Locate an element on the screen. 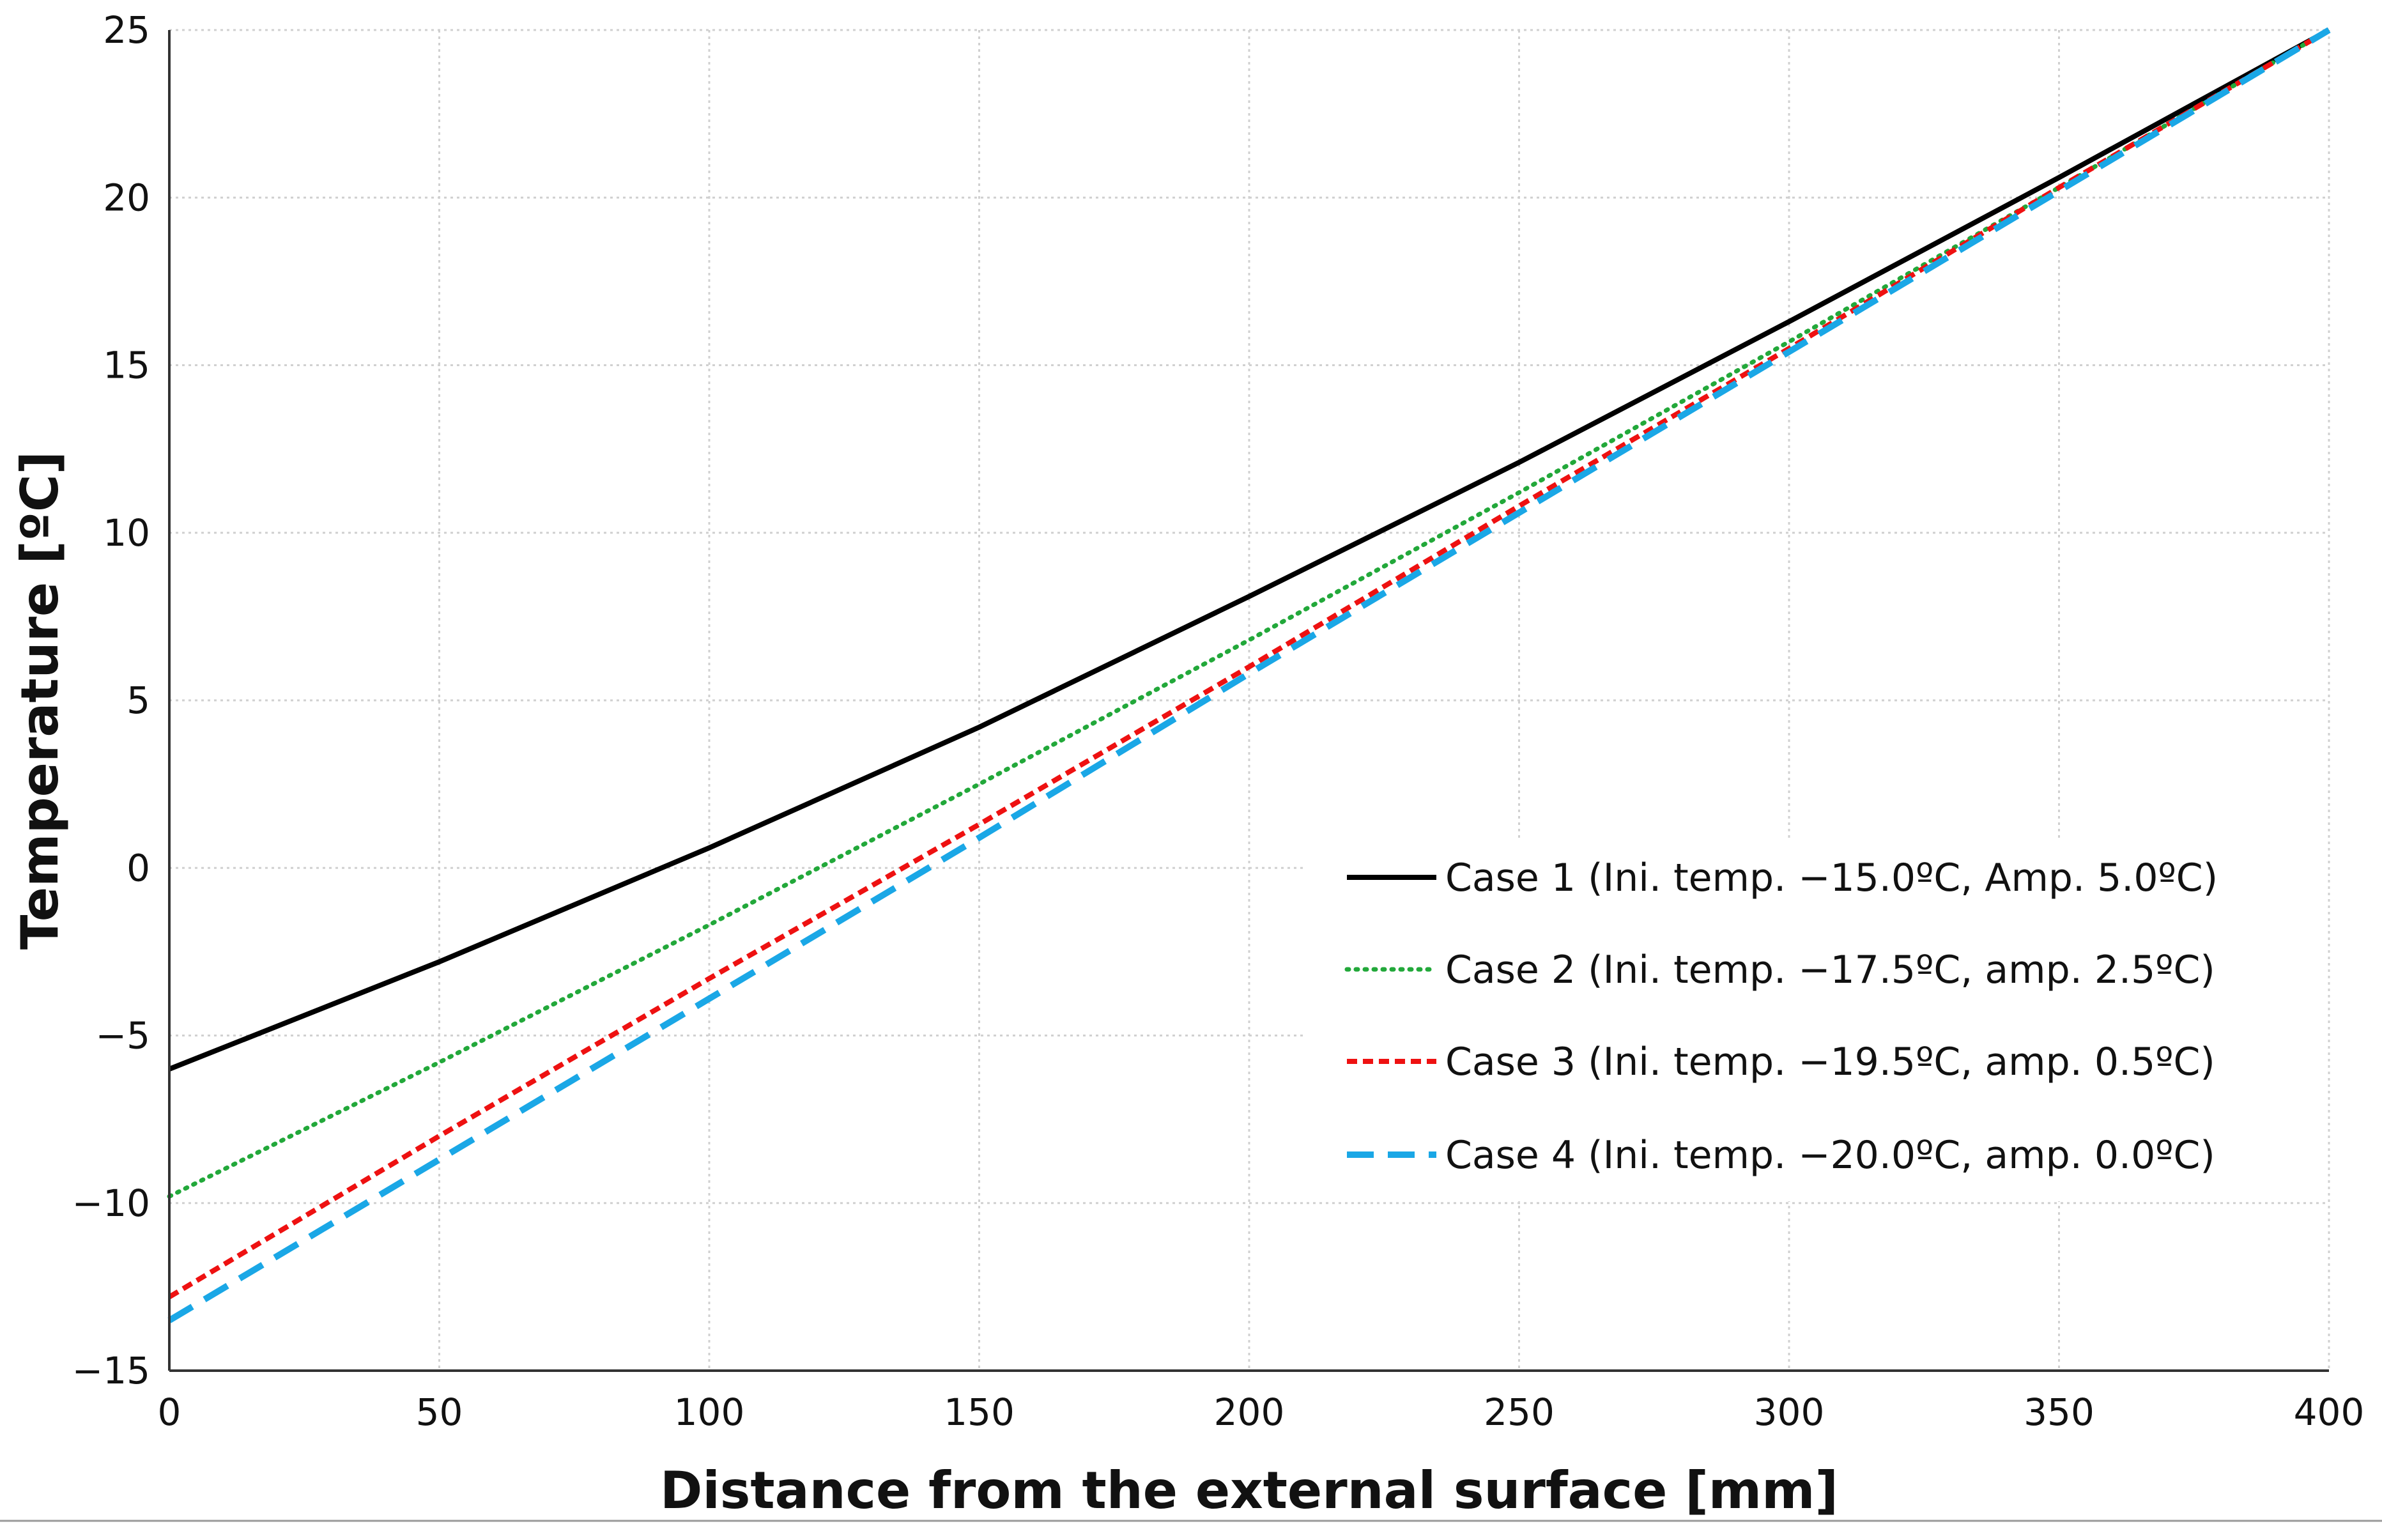 The width and height of the screenshot is (2382, 1540). x-tick-label: 400 is located at coordinates (2330, 1412).